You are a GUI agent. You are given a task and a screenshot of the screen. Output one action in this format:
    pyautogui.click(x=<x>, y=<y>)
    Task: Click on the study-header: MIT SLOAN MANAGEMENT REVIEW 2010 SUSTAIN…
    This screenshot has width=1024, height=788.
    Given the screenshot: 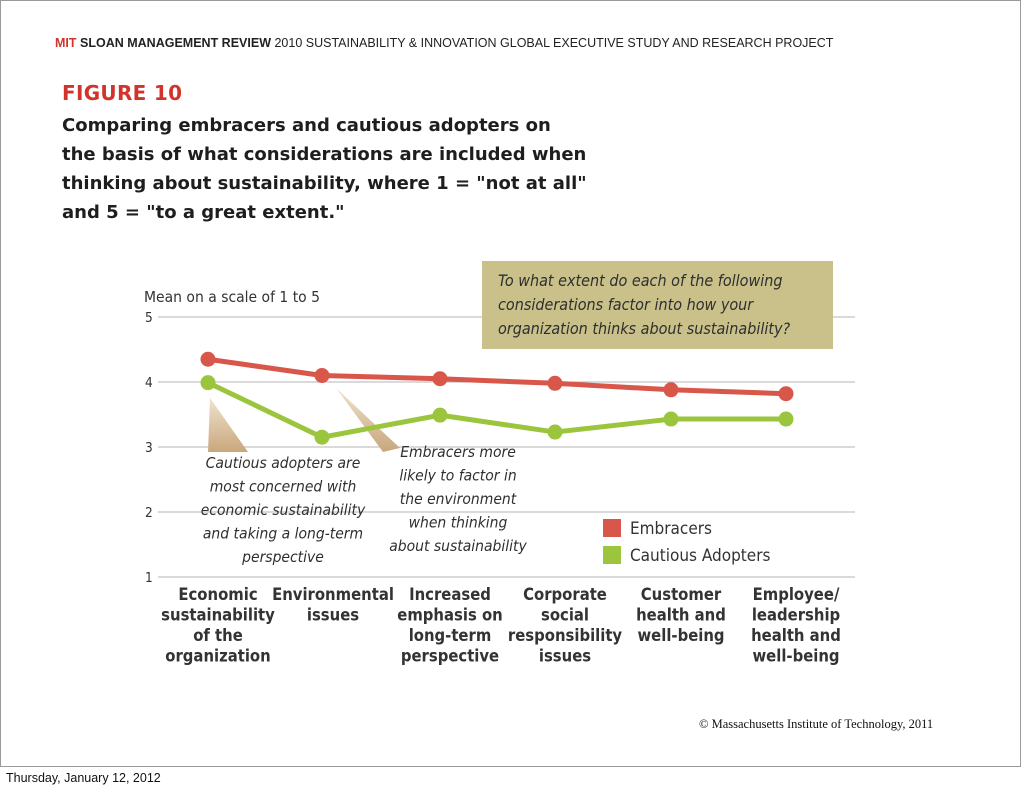 What is the action you would take?
    pyautogui.click(x=444, y=43)
    